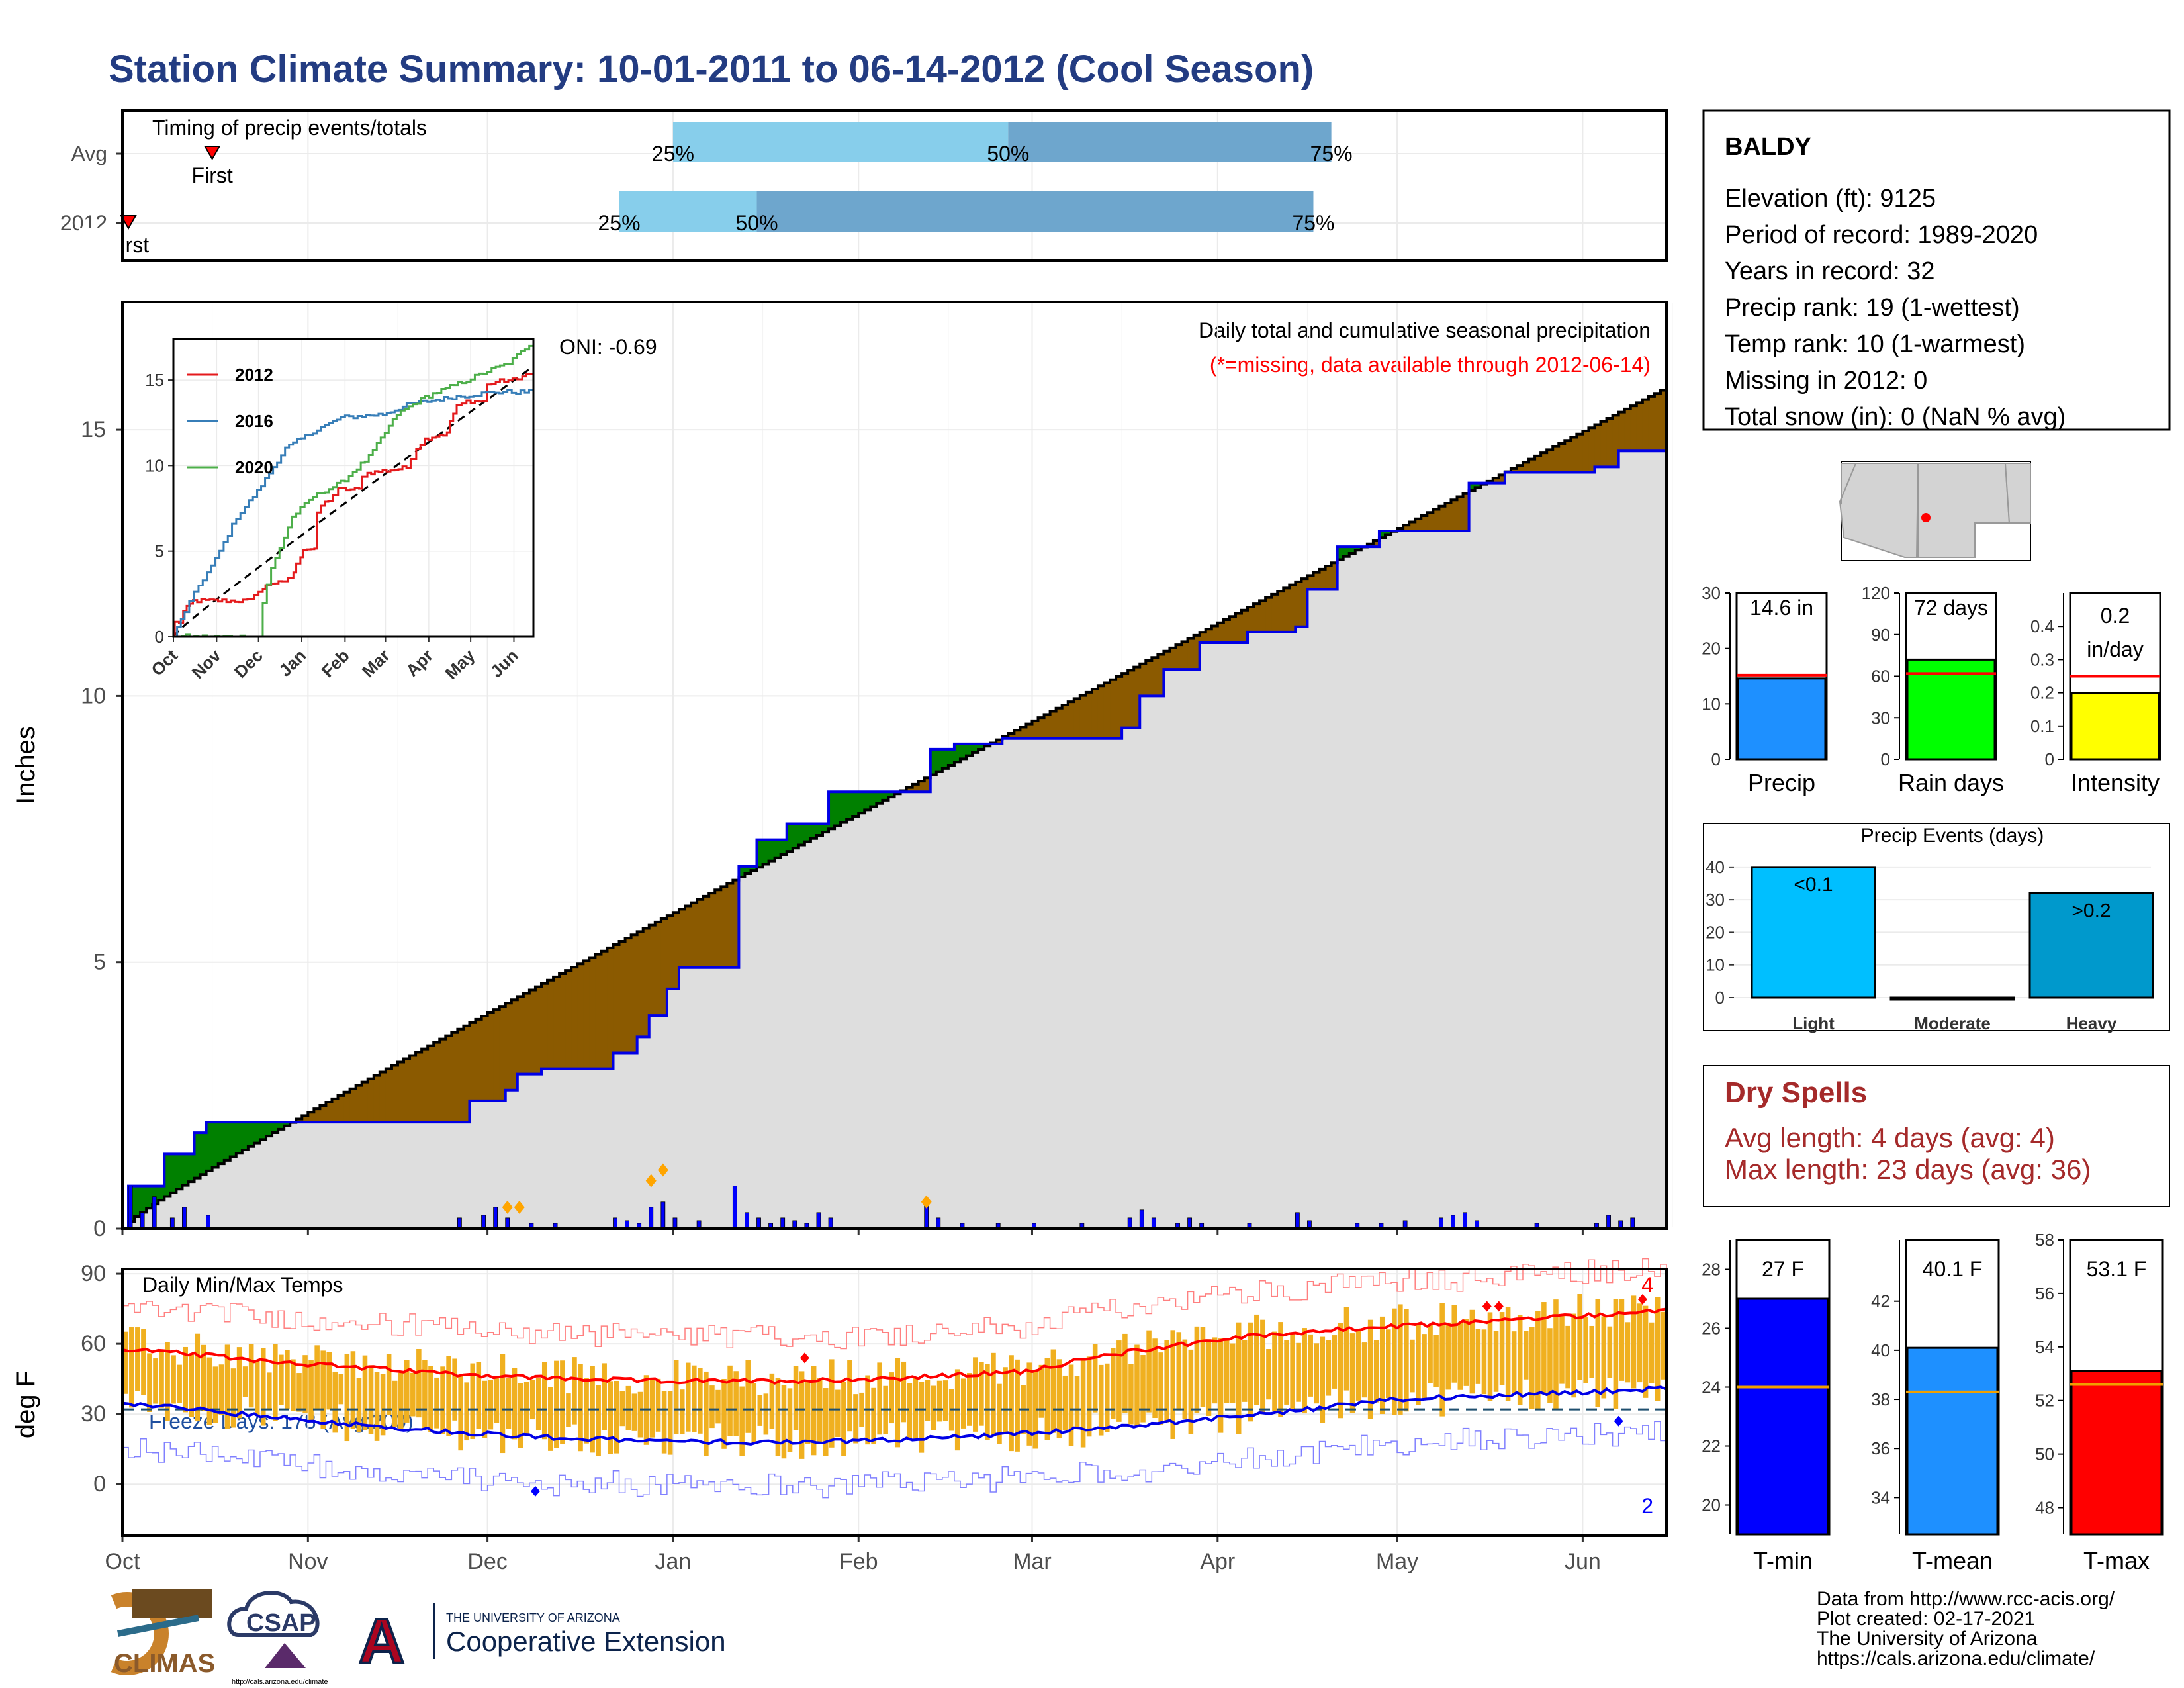 This screenshot has width=2184, height=1688. Describe the element at coordinates (2115, 782) in the screenshot. I see `mini-chart-name: Intensity` at that location.